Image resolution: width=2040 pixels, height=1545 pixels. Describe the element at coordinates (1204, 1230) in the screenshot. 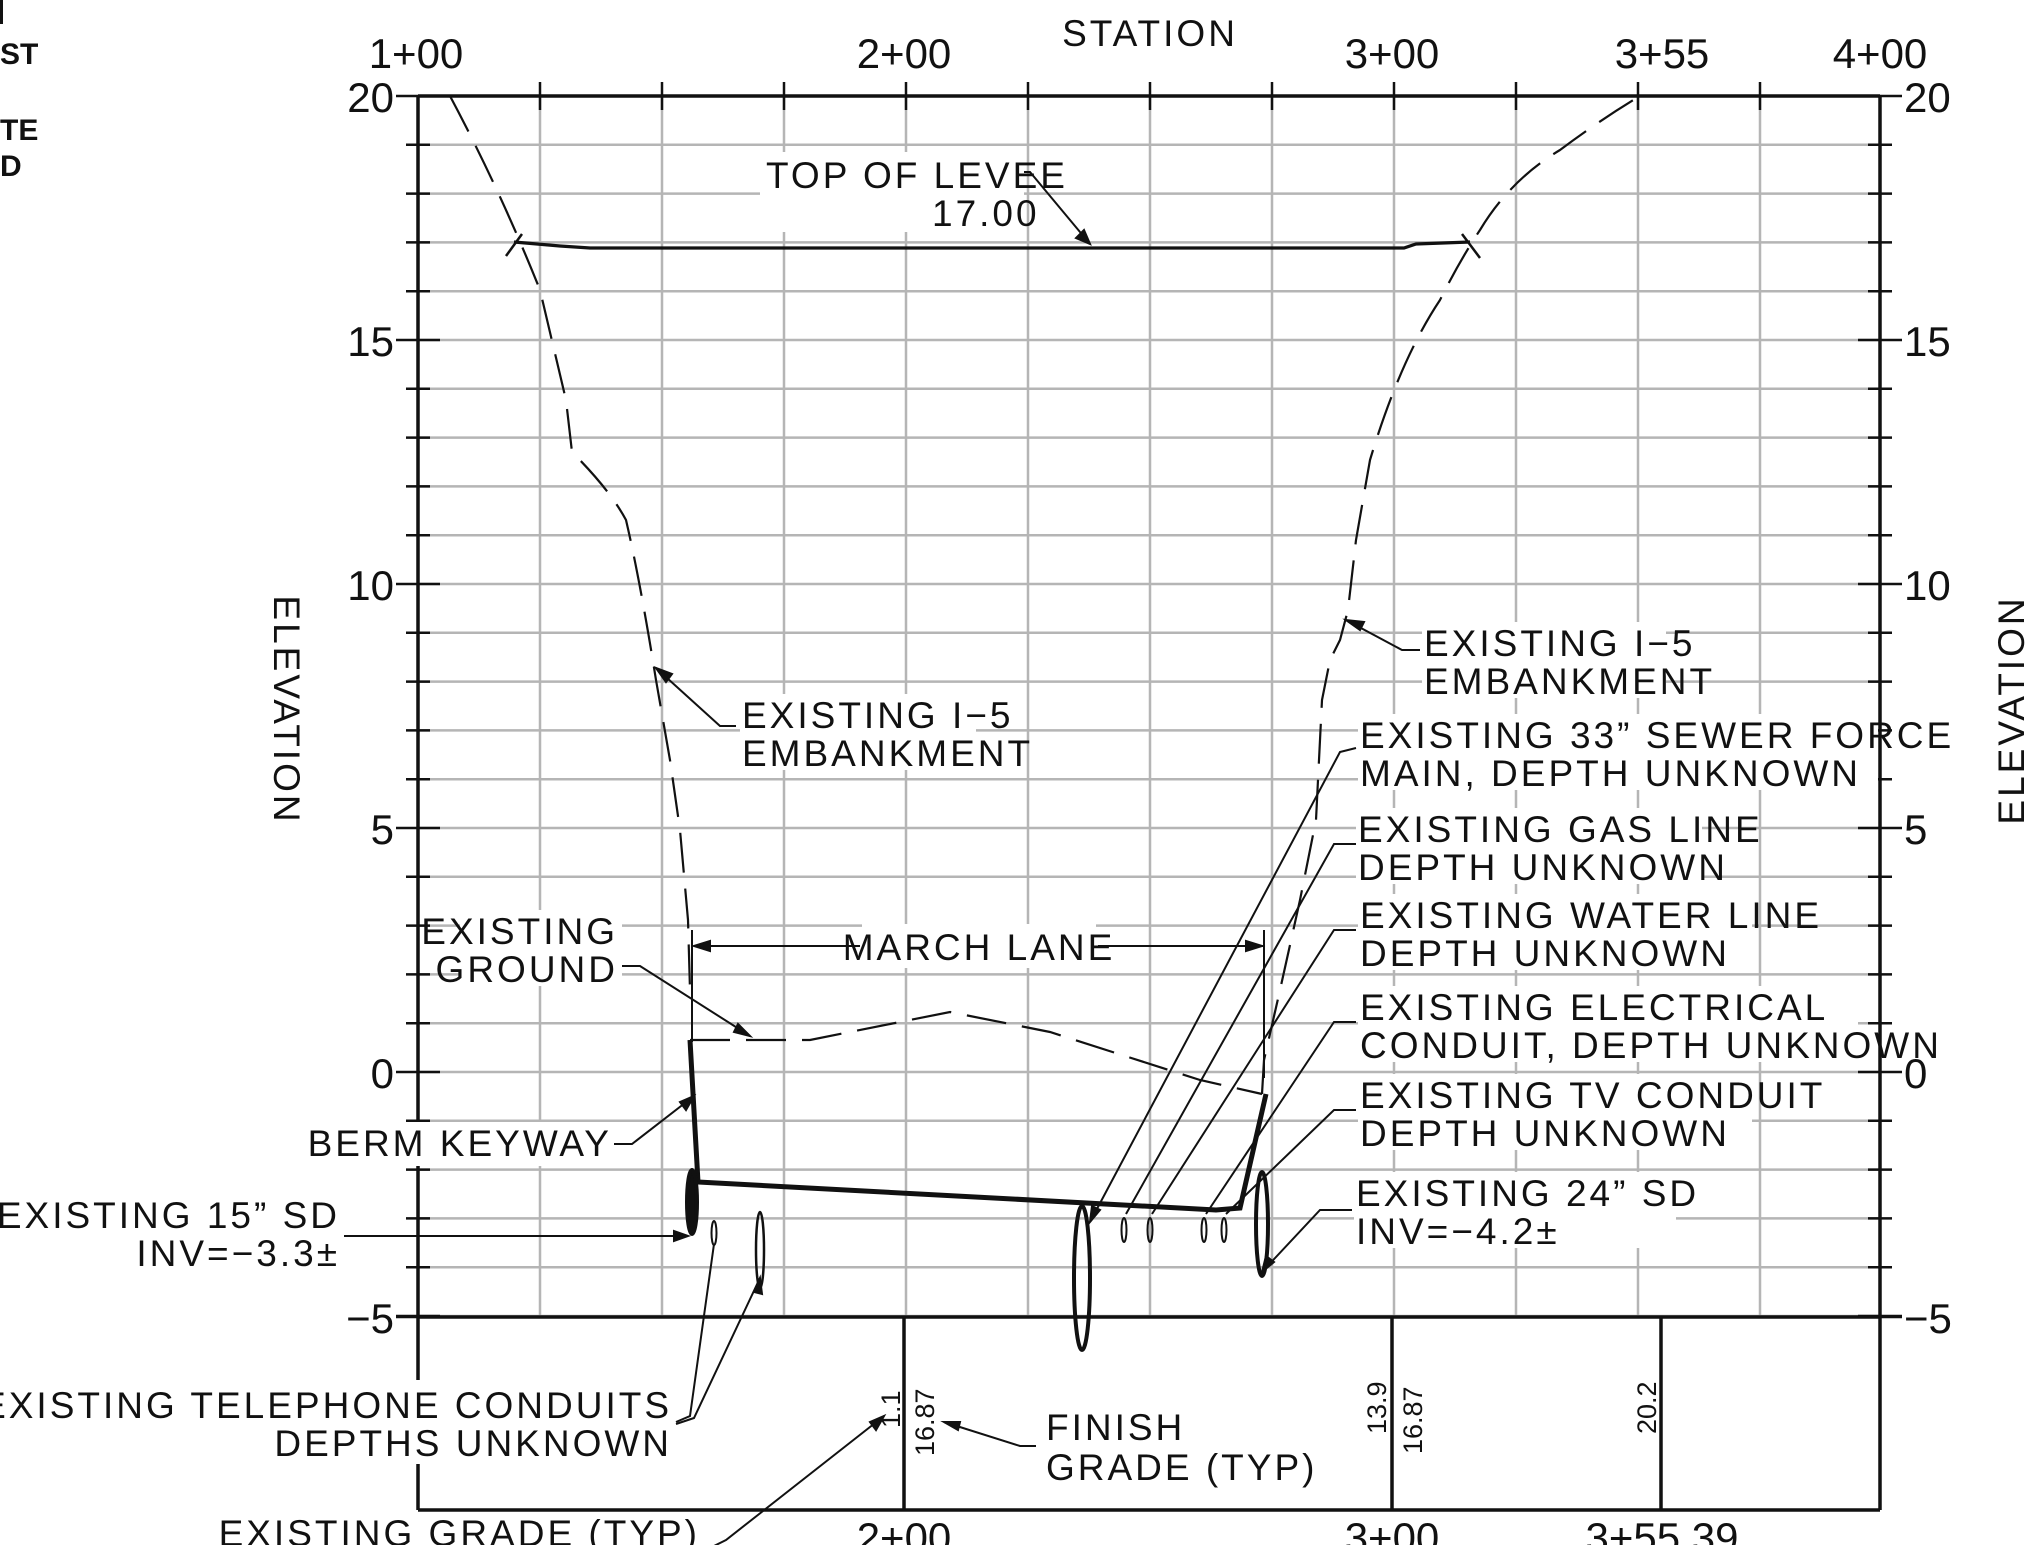

I see `electrical-conduit-symbol` at that location.